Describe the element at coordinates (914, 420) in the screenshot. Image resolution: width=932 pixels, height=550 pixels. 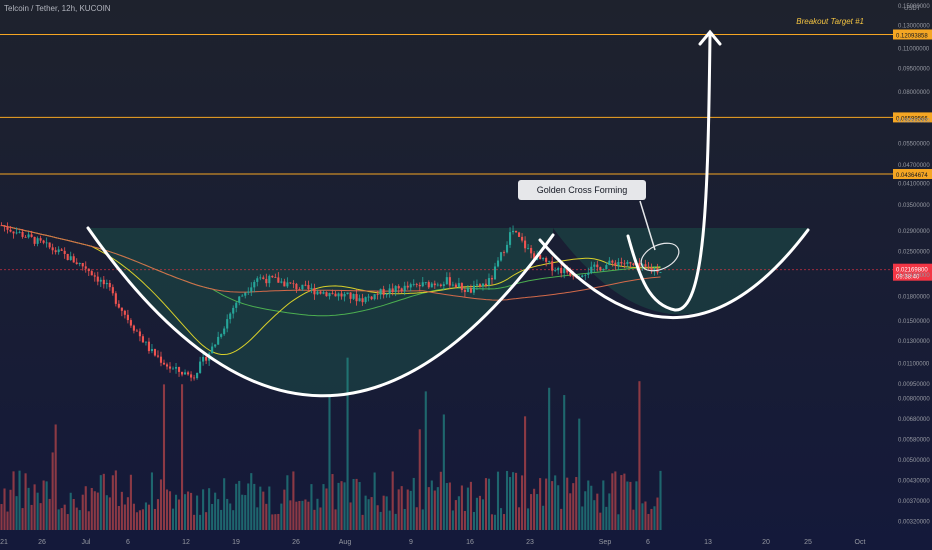
I see `price-tick-label: 0.00680000` at that location.